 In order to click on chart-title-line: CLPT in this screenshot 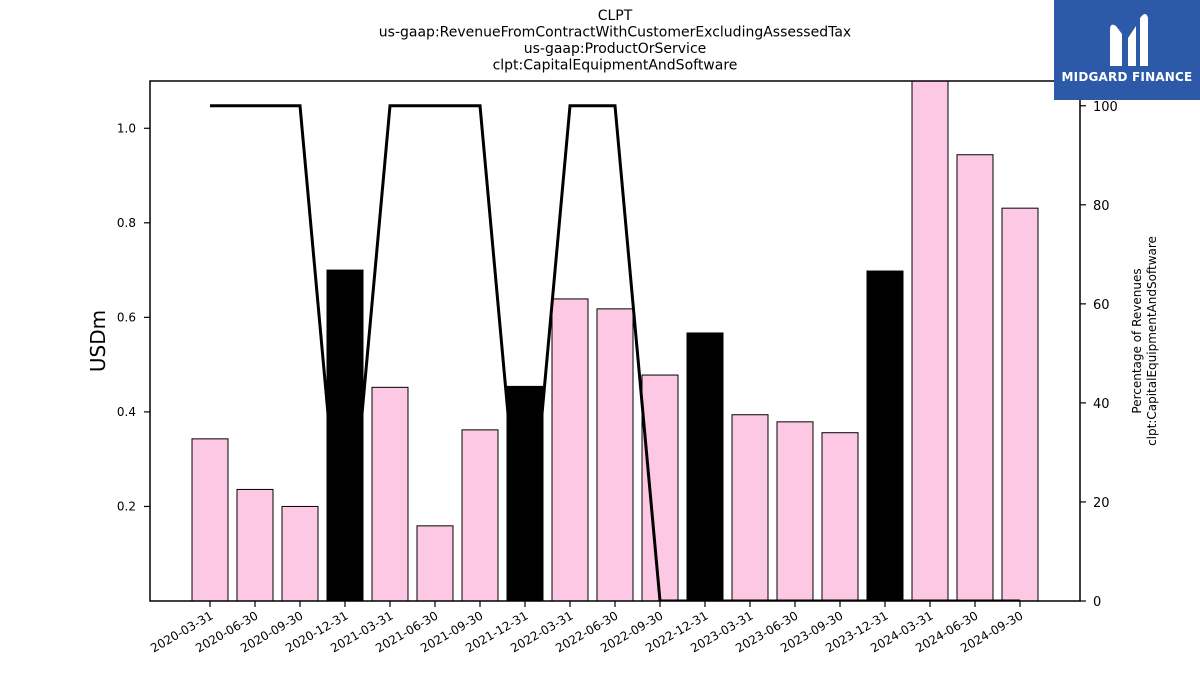, I will do `click(615, 16)`.